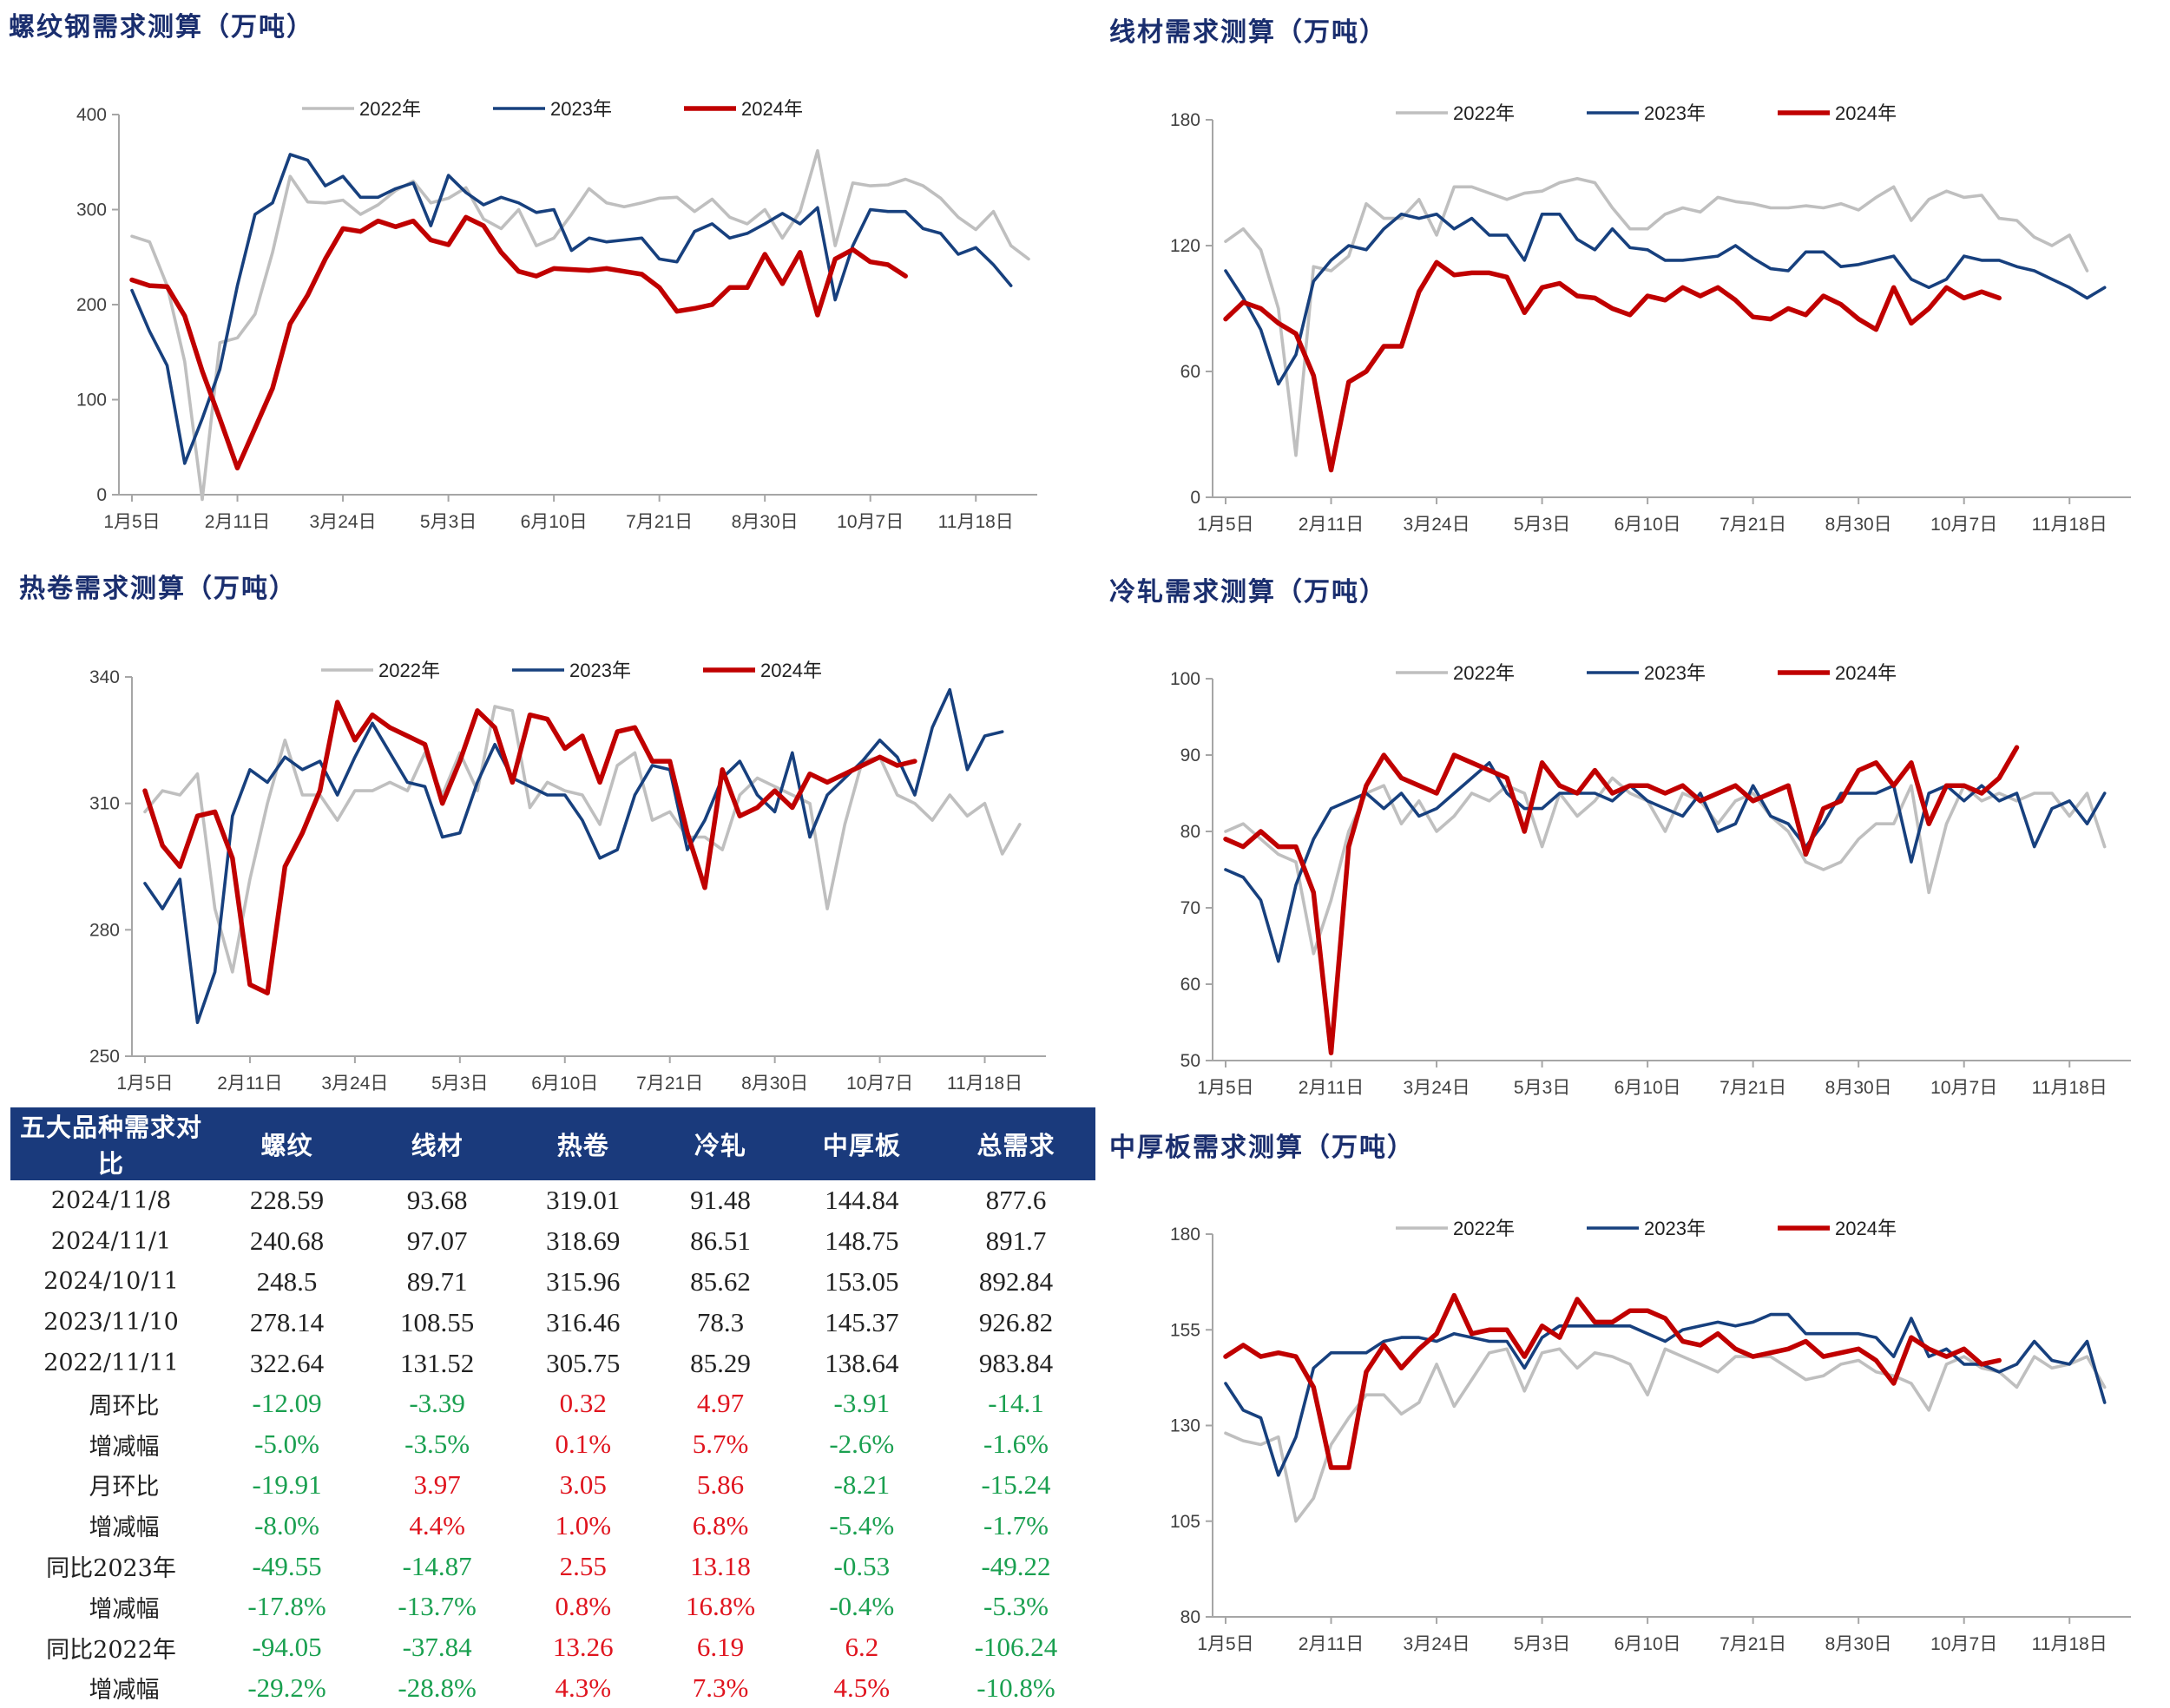 The width and height of the screenshot is (2170, 1708). Describe the element at coordinates (437, 1524) in the screenshot. I see `table-cell: 4.4%` at that location.